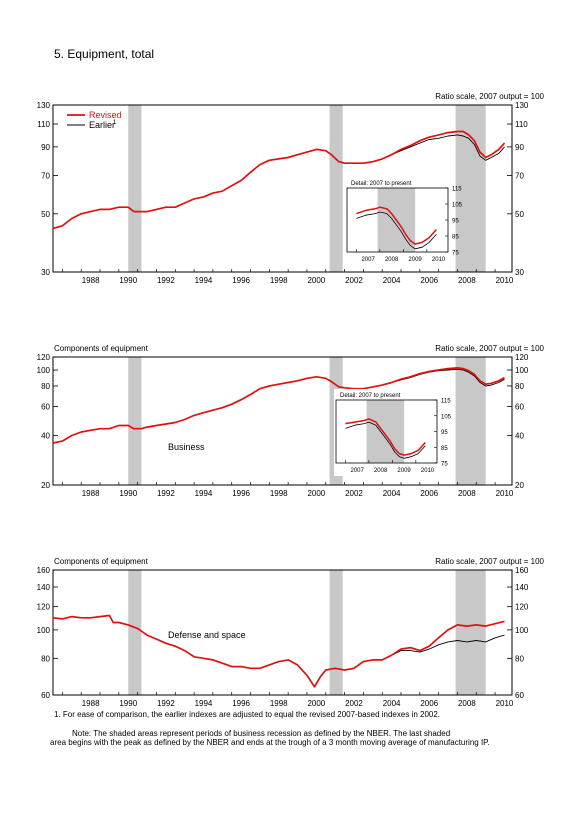  I want to click on inset-series-line-revised, so click(385, 437).